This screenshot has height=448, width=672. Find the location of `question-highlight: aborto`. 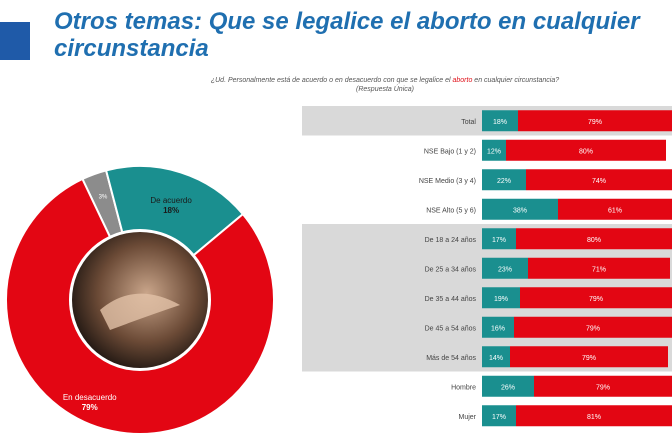

question-highlight: aborto is located at coordinates (462, 80).